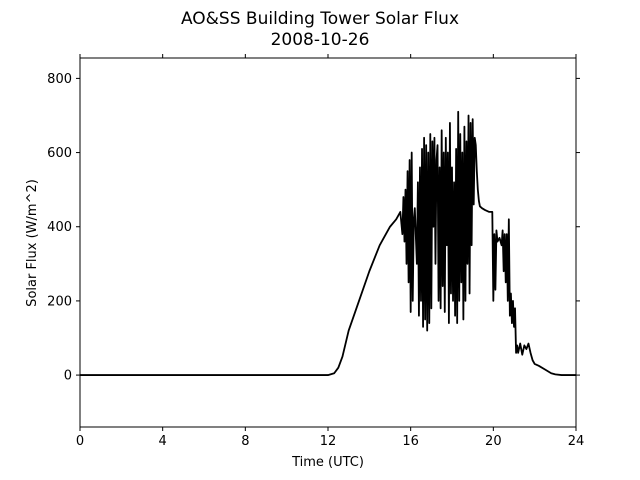 The width and height of the screenshot is (640, 480). I want to click on x-axis-label: Time (UTC), so click(327, 462).